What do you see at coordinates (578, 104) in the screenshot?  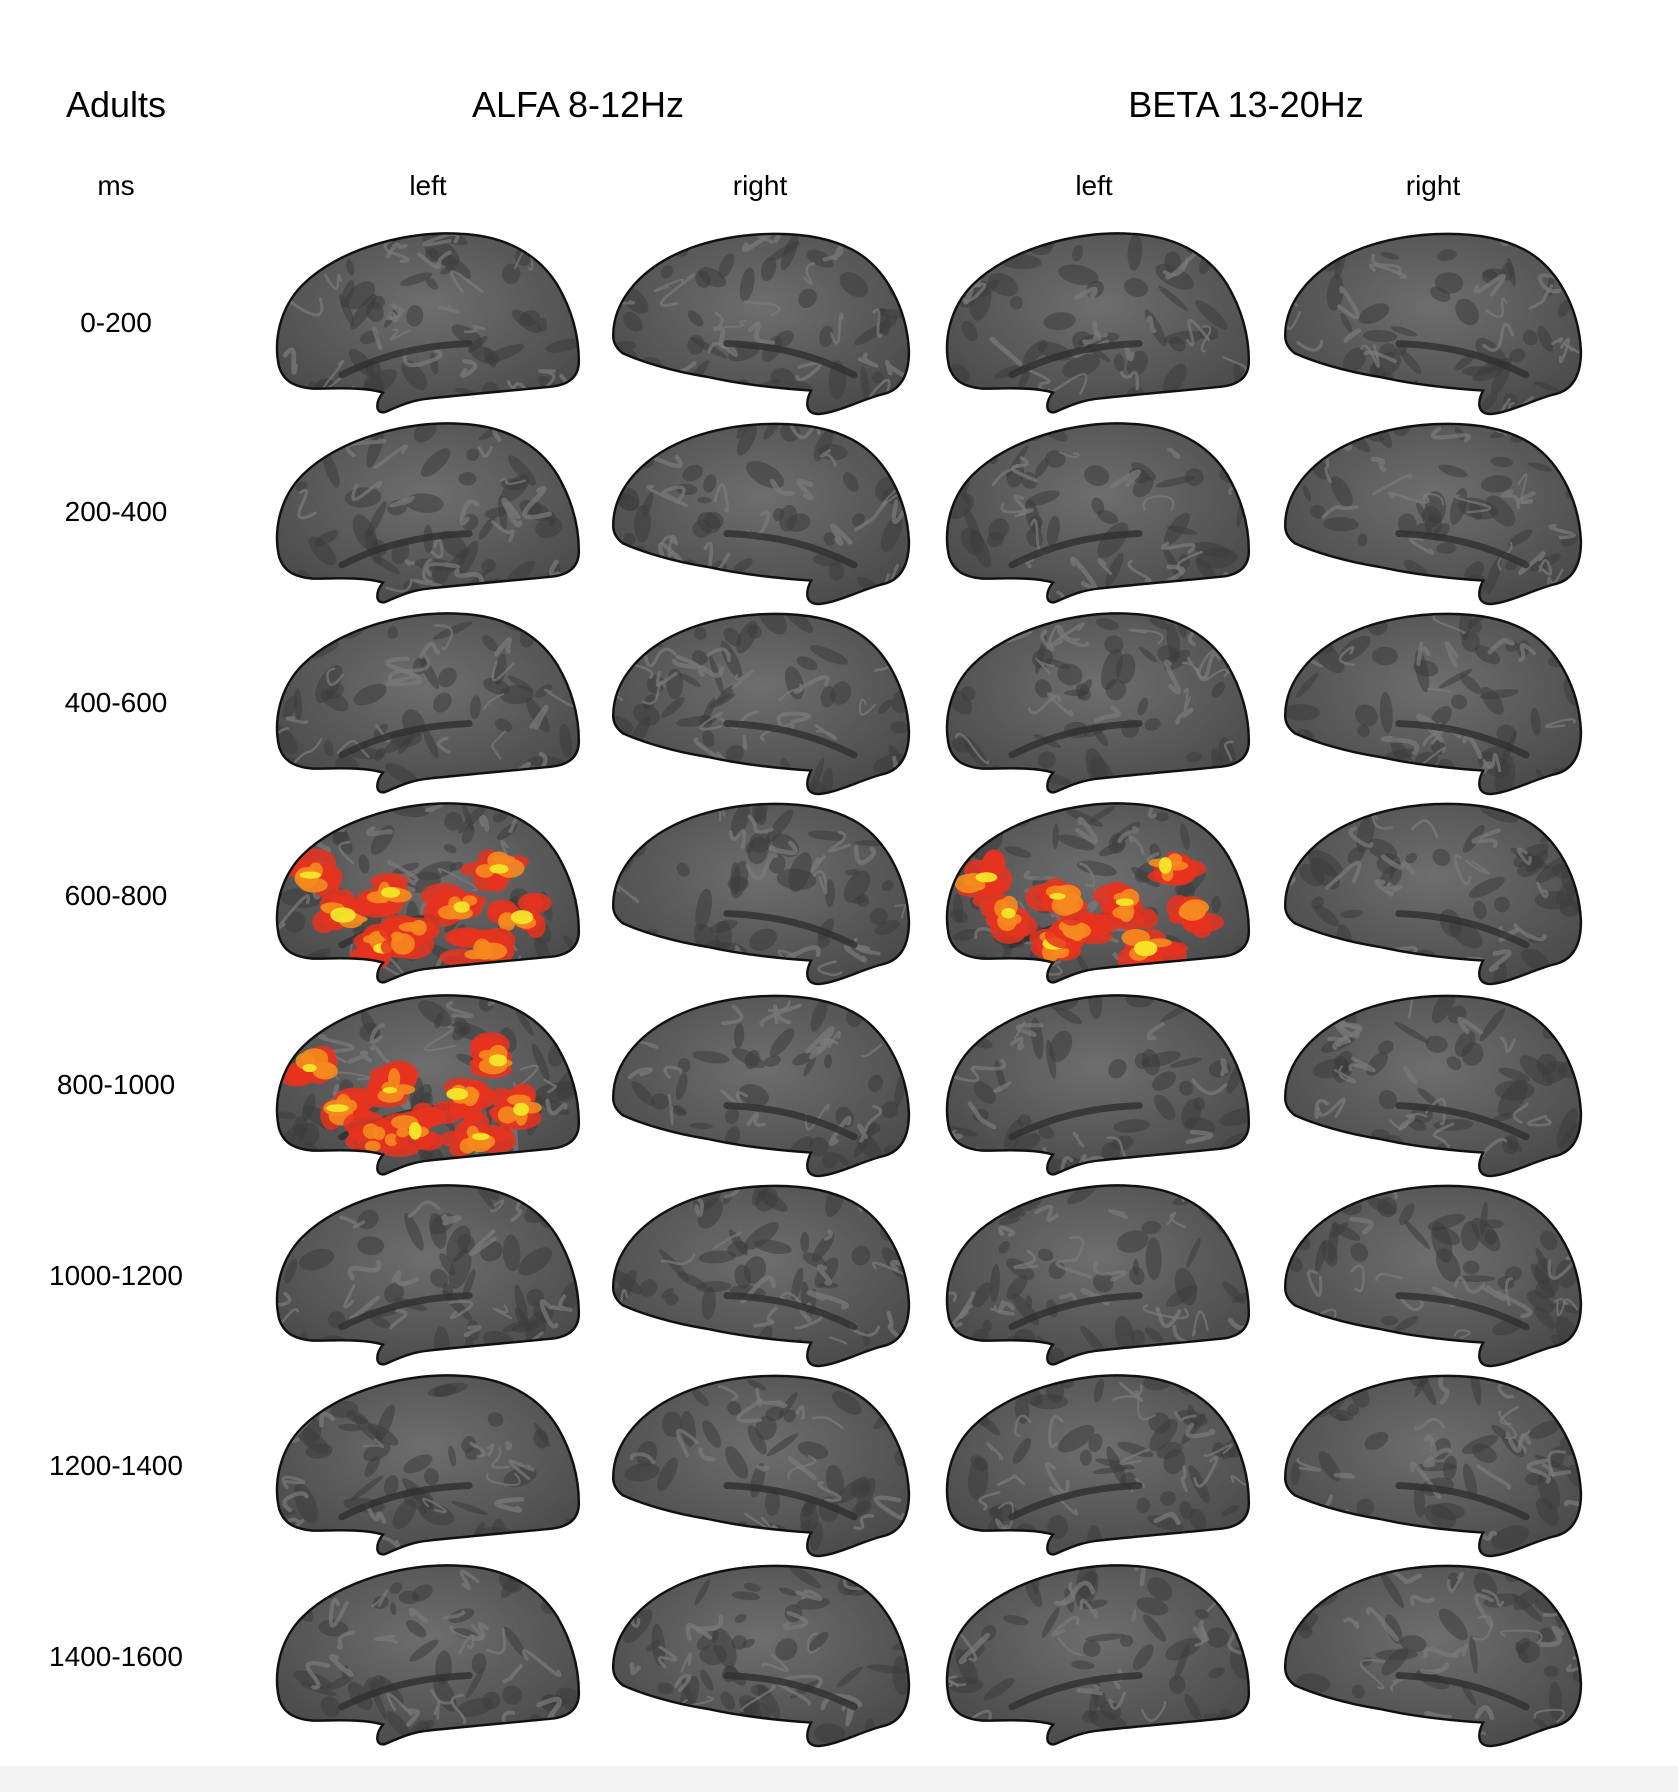 I see `band-title-alpha: ALFA 8-12Hz` at bounding box center [578, 104].